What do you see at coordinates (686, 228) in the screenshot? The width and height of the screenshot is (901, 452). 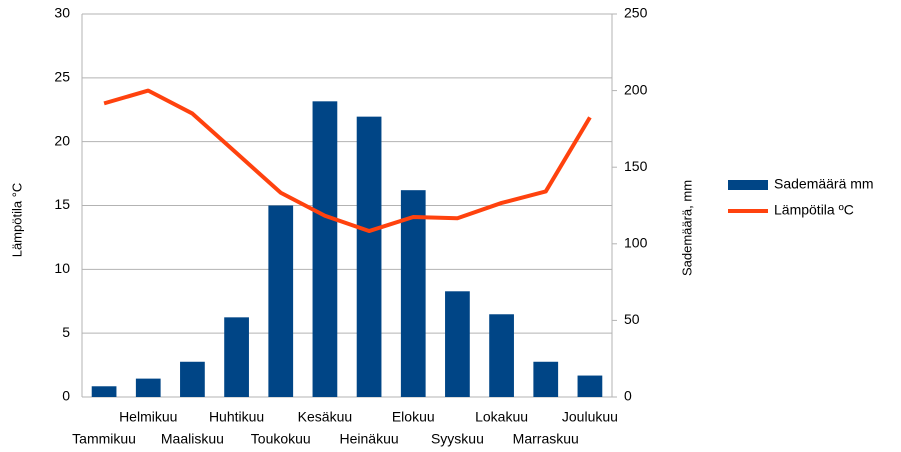 I see `y2-axis-label: Sademäärä, mm` at bounding box center [686, 228].